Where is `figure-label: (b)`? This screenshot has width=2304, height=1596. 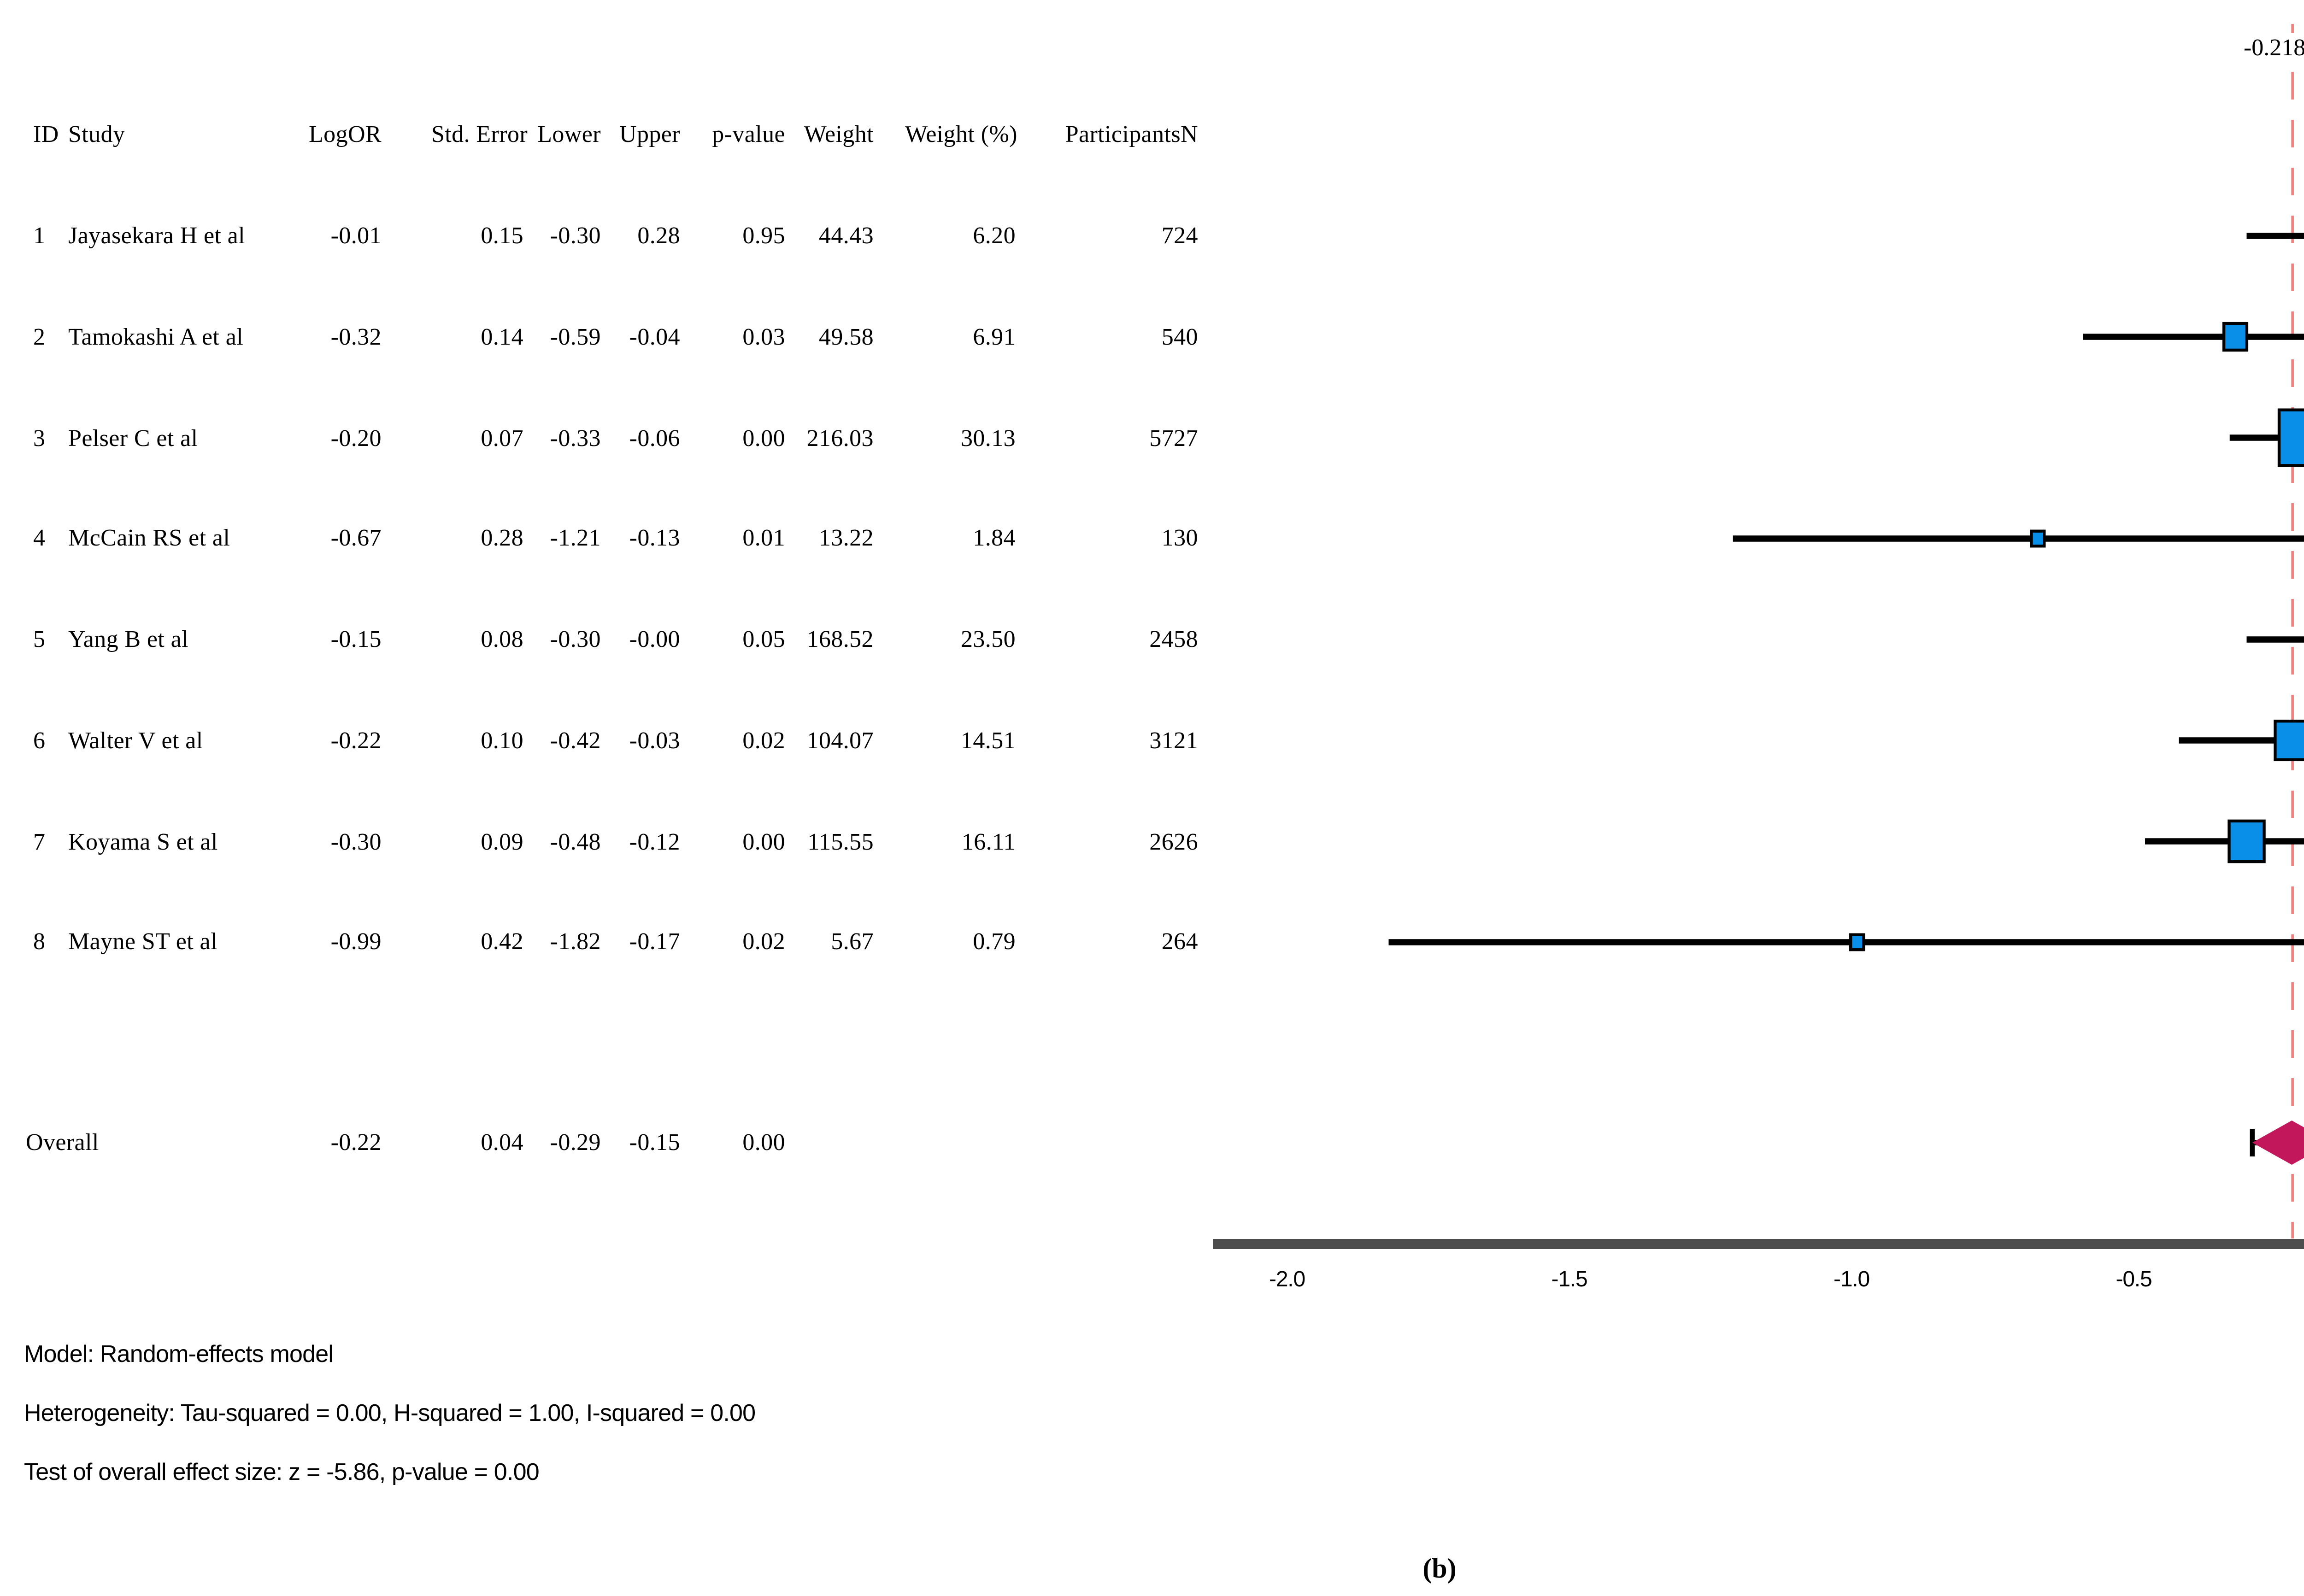 figure-label: (b) is located at coordinates (1439, 1570).